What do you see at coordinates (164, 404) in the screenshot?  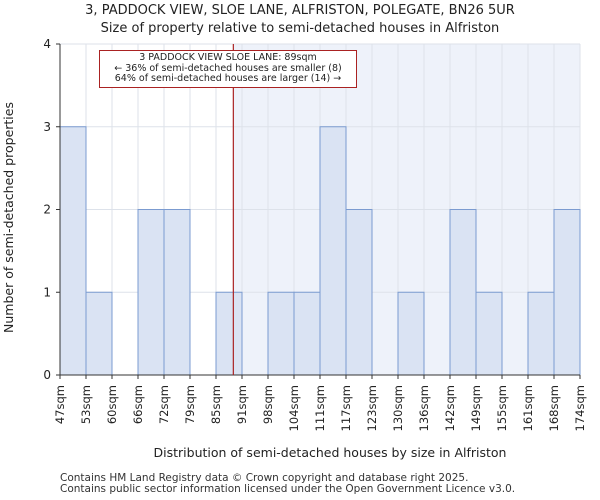 I see `x-tick-label: 72sqm` at bounding box center [164, 404].